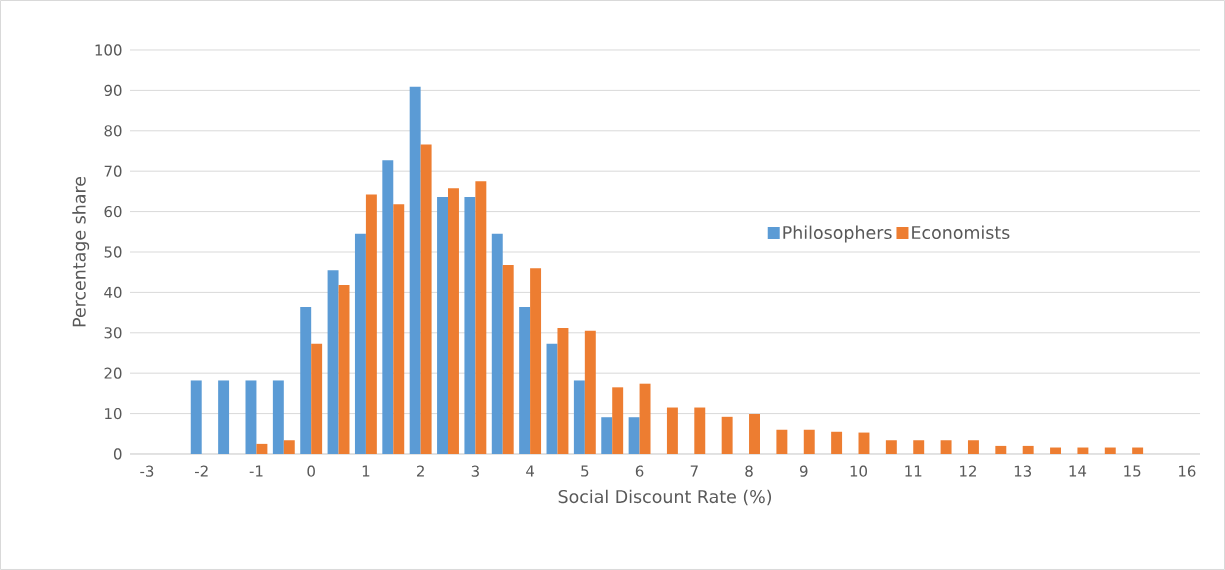 This screenshot has height=570, width=1225. What do you see at coordinates (837, 234) in the screenshot?
I see `legend-label: Philosophers` at bounding box center [837, 234].